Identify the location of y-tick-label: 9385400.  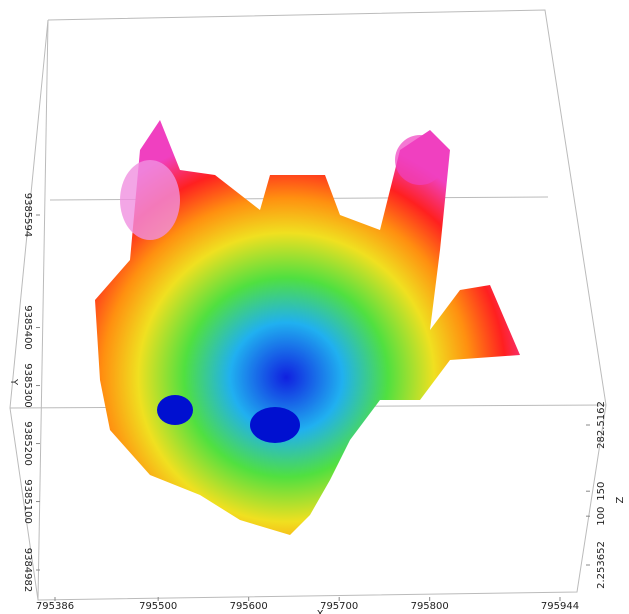
(27, 327).